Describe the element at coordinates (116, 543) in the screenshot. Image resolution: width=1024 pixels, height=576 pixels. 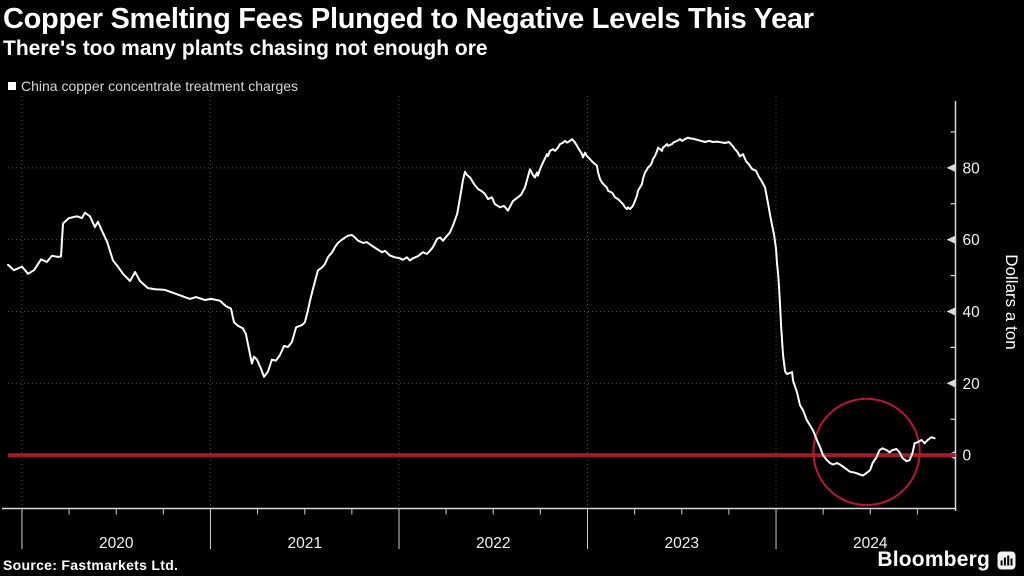
I see `svg-text: 2020` at that location.